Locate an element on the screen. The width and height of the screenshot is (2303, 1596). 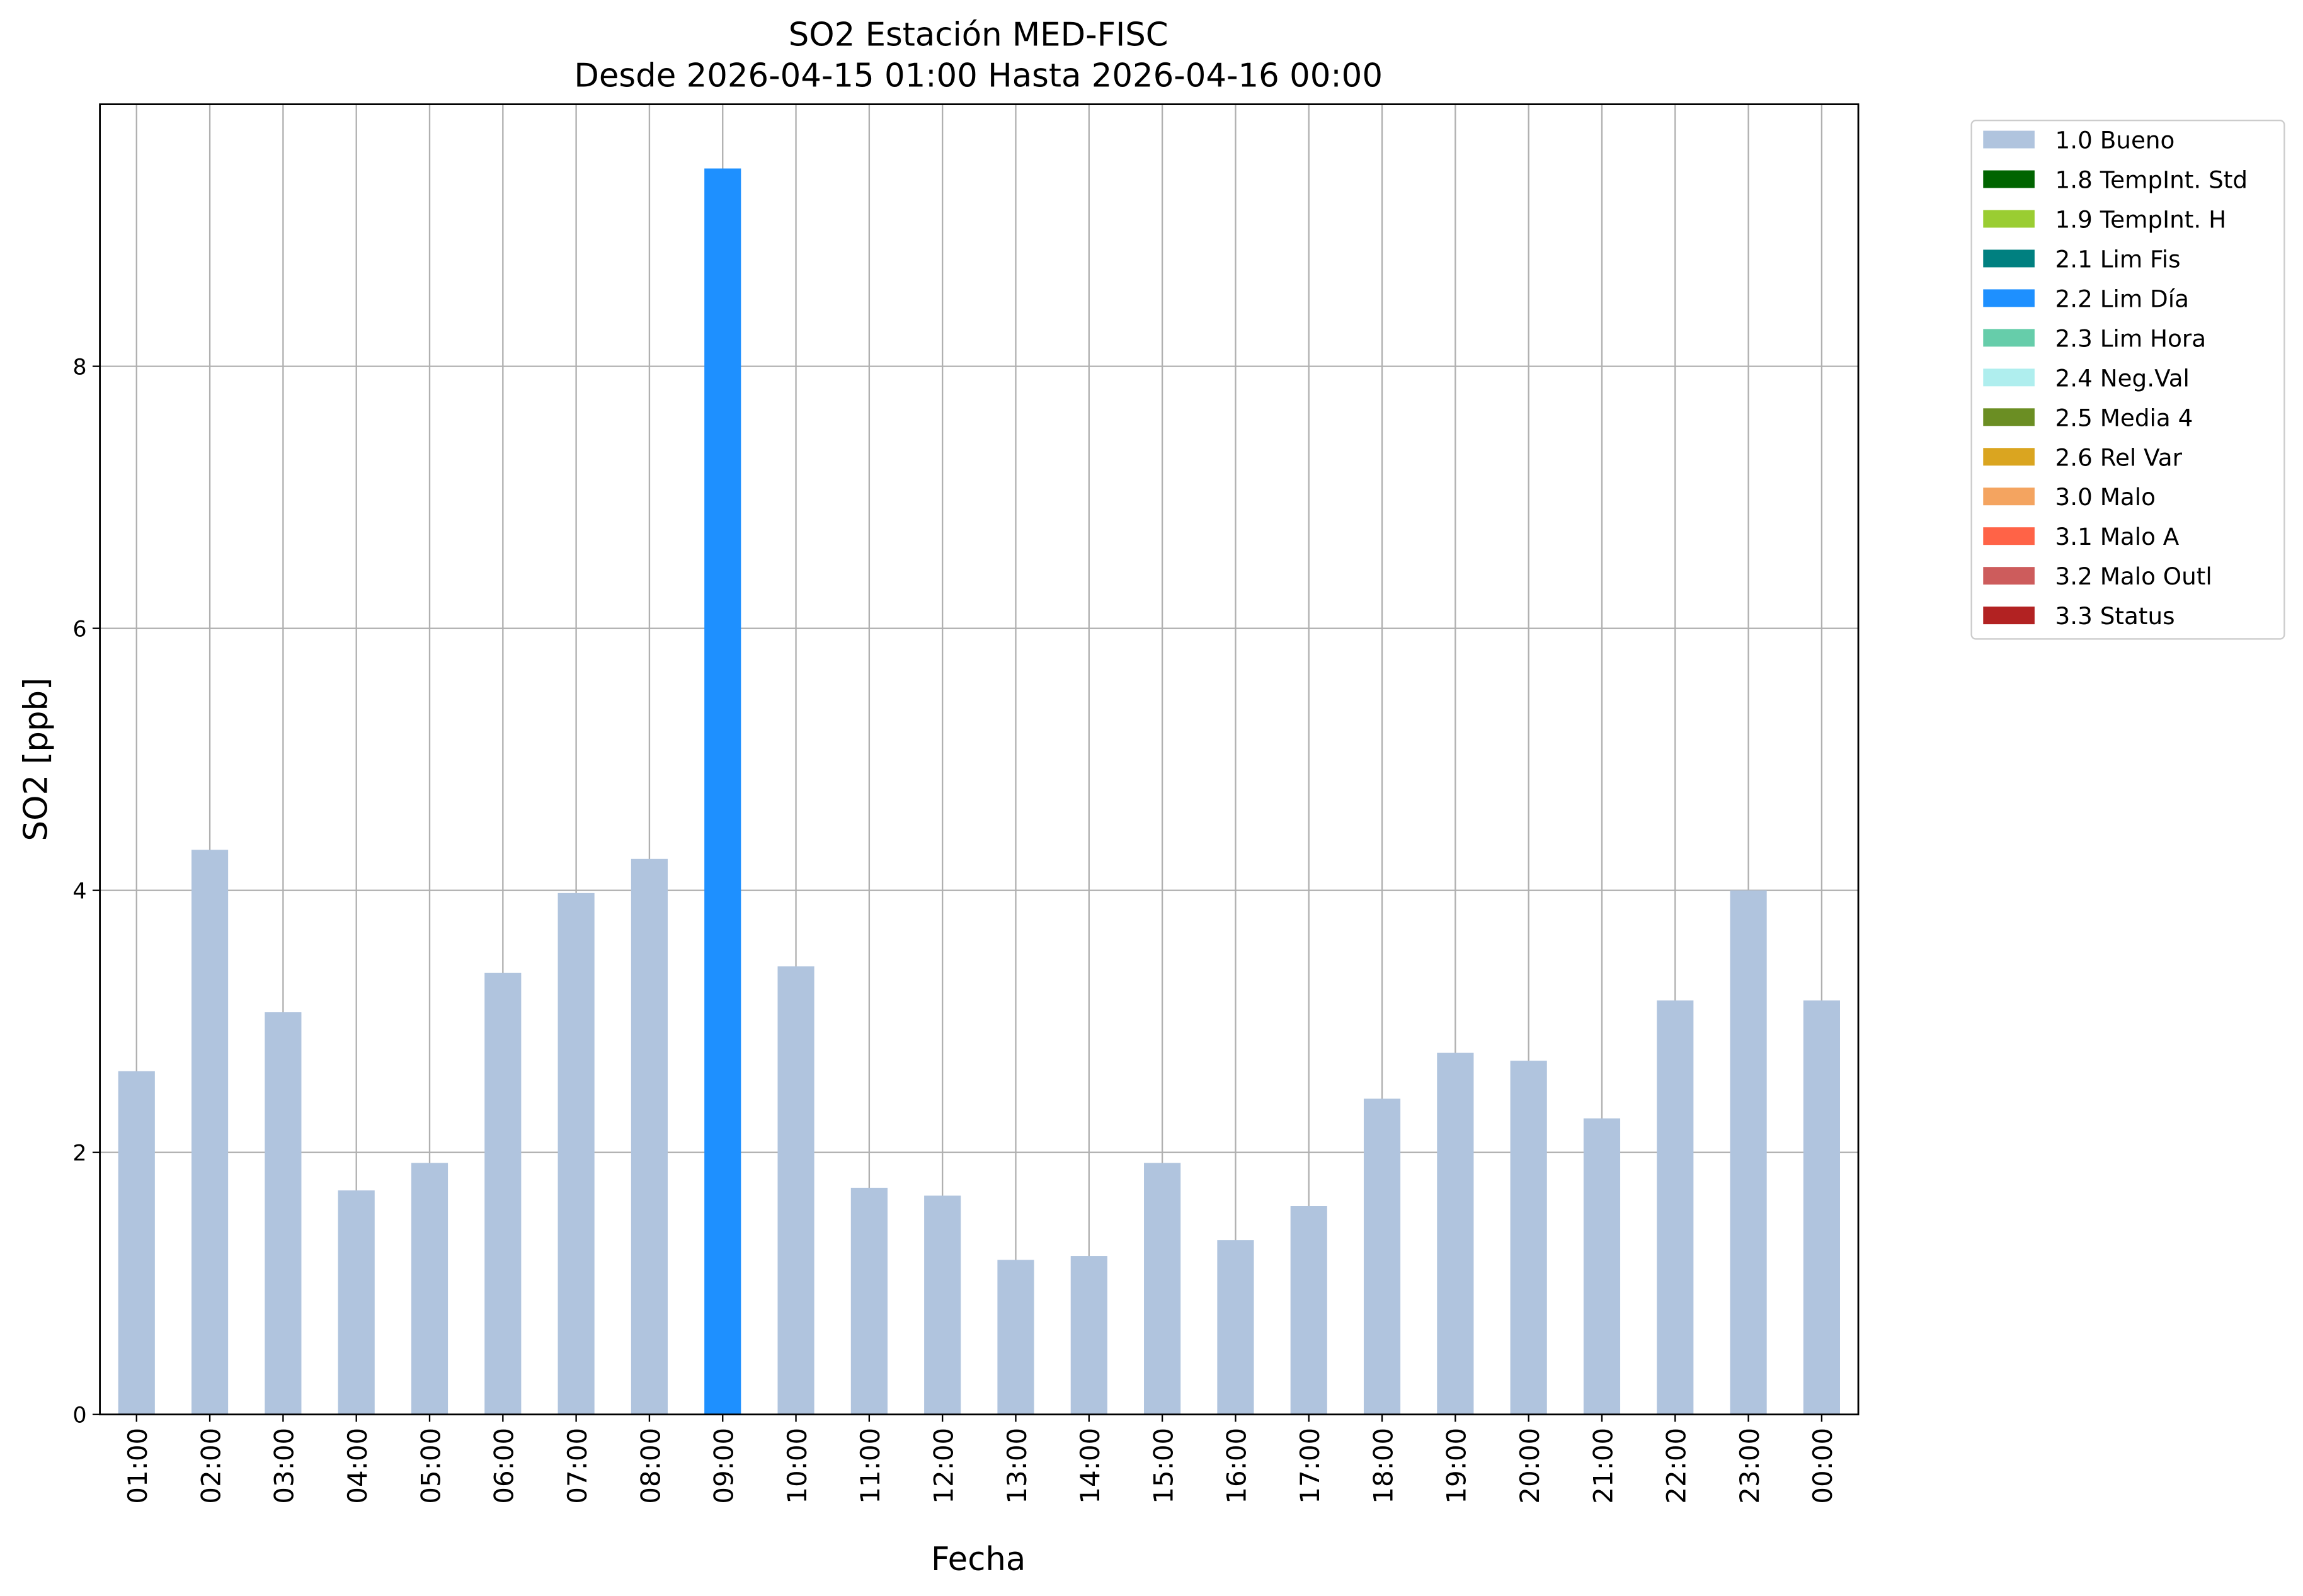
y-tick-label: 2 is located at coordinates (79, 1153).